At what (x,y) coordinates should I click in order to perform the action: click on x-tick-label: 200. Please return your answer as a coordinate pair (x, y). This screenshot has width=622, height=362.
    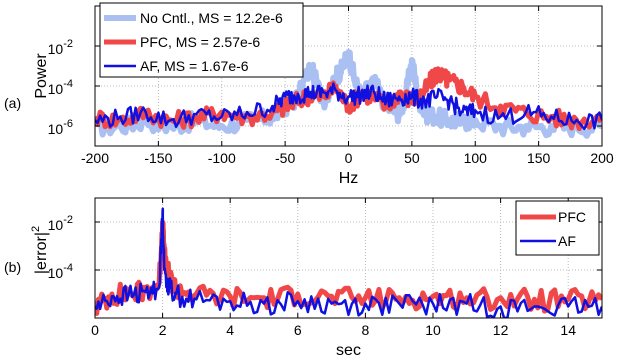
    Looking at the image, I should click on (602, 158).